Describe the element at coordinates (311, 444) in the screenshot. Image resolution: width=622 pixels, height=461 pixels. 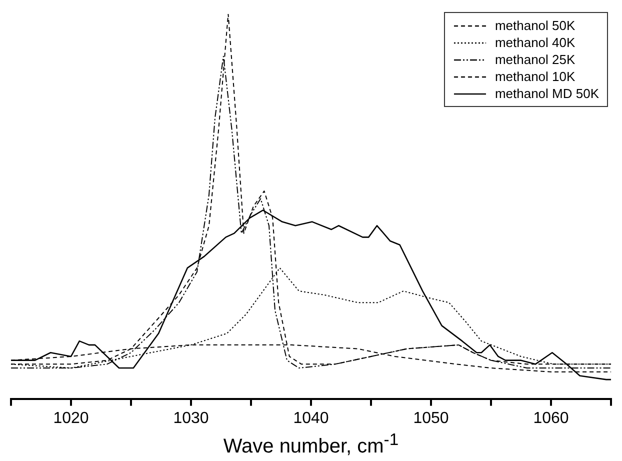
I see `x-axis-title: Wave number, cm$^{-1}$` at that location.